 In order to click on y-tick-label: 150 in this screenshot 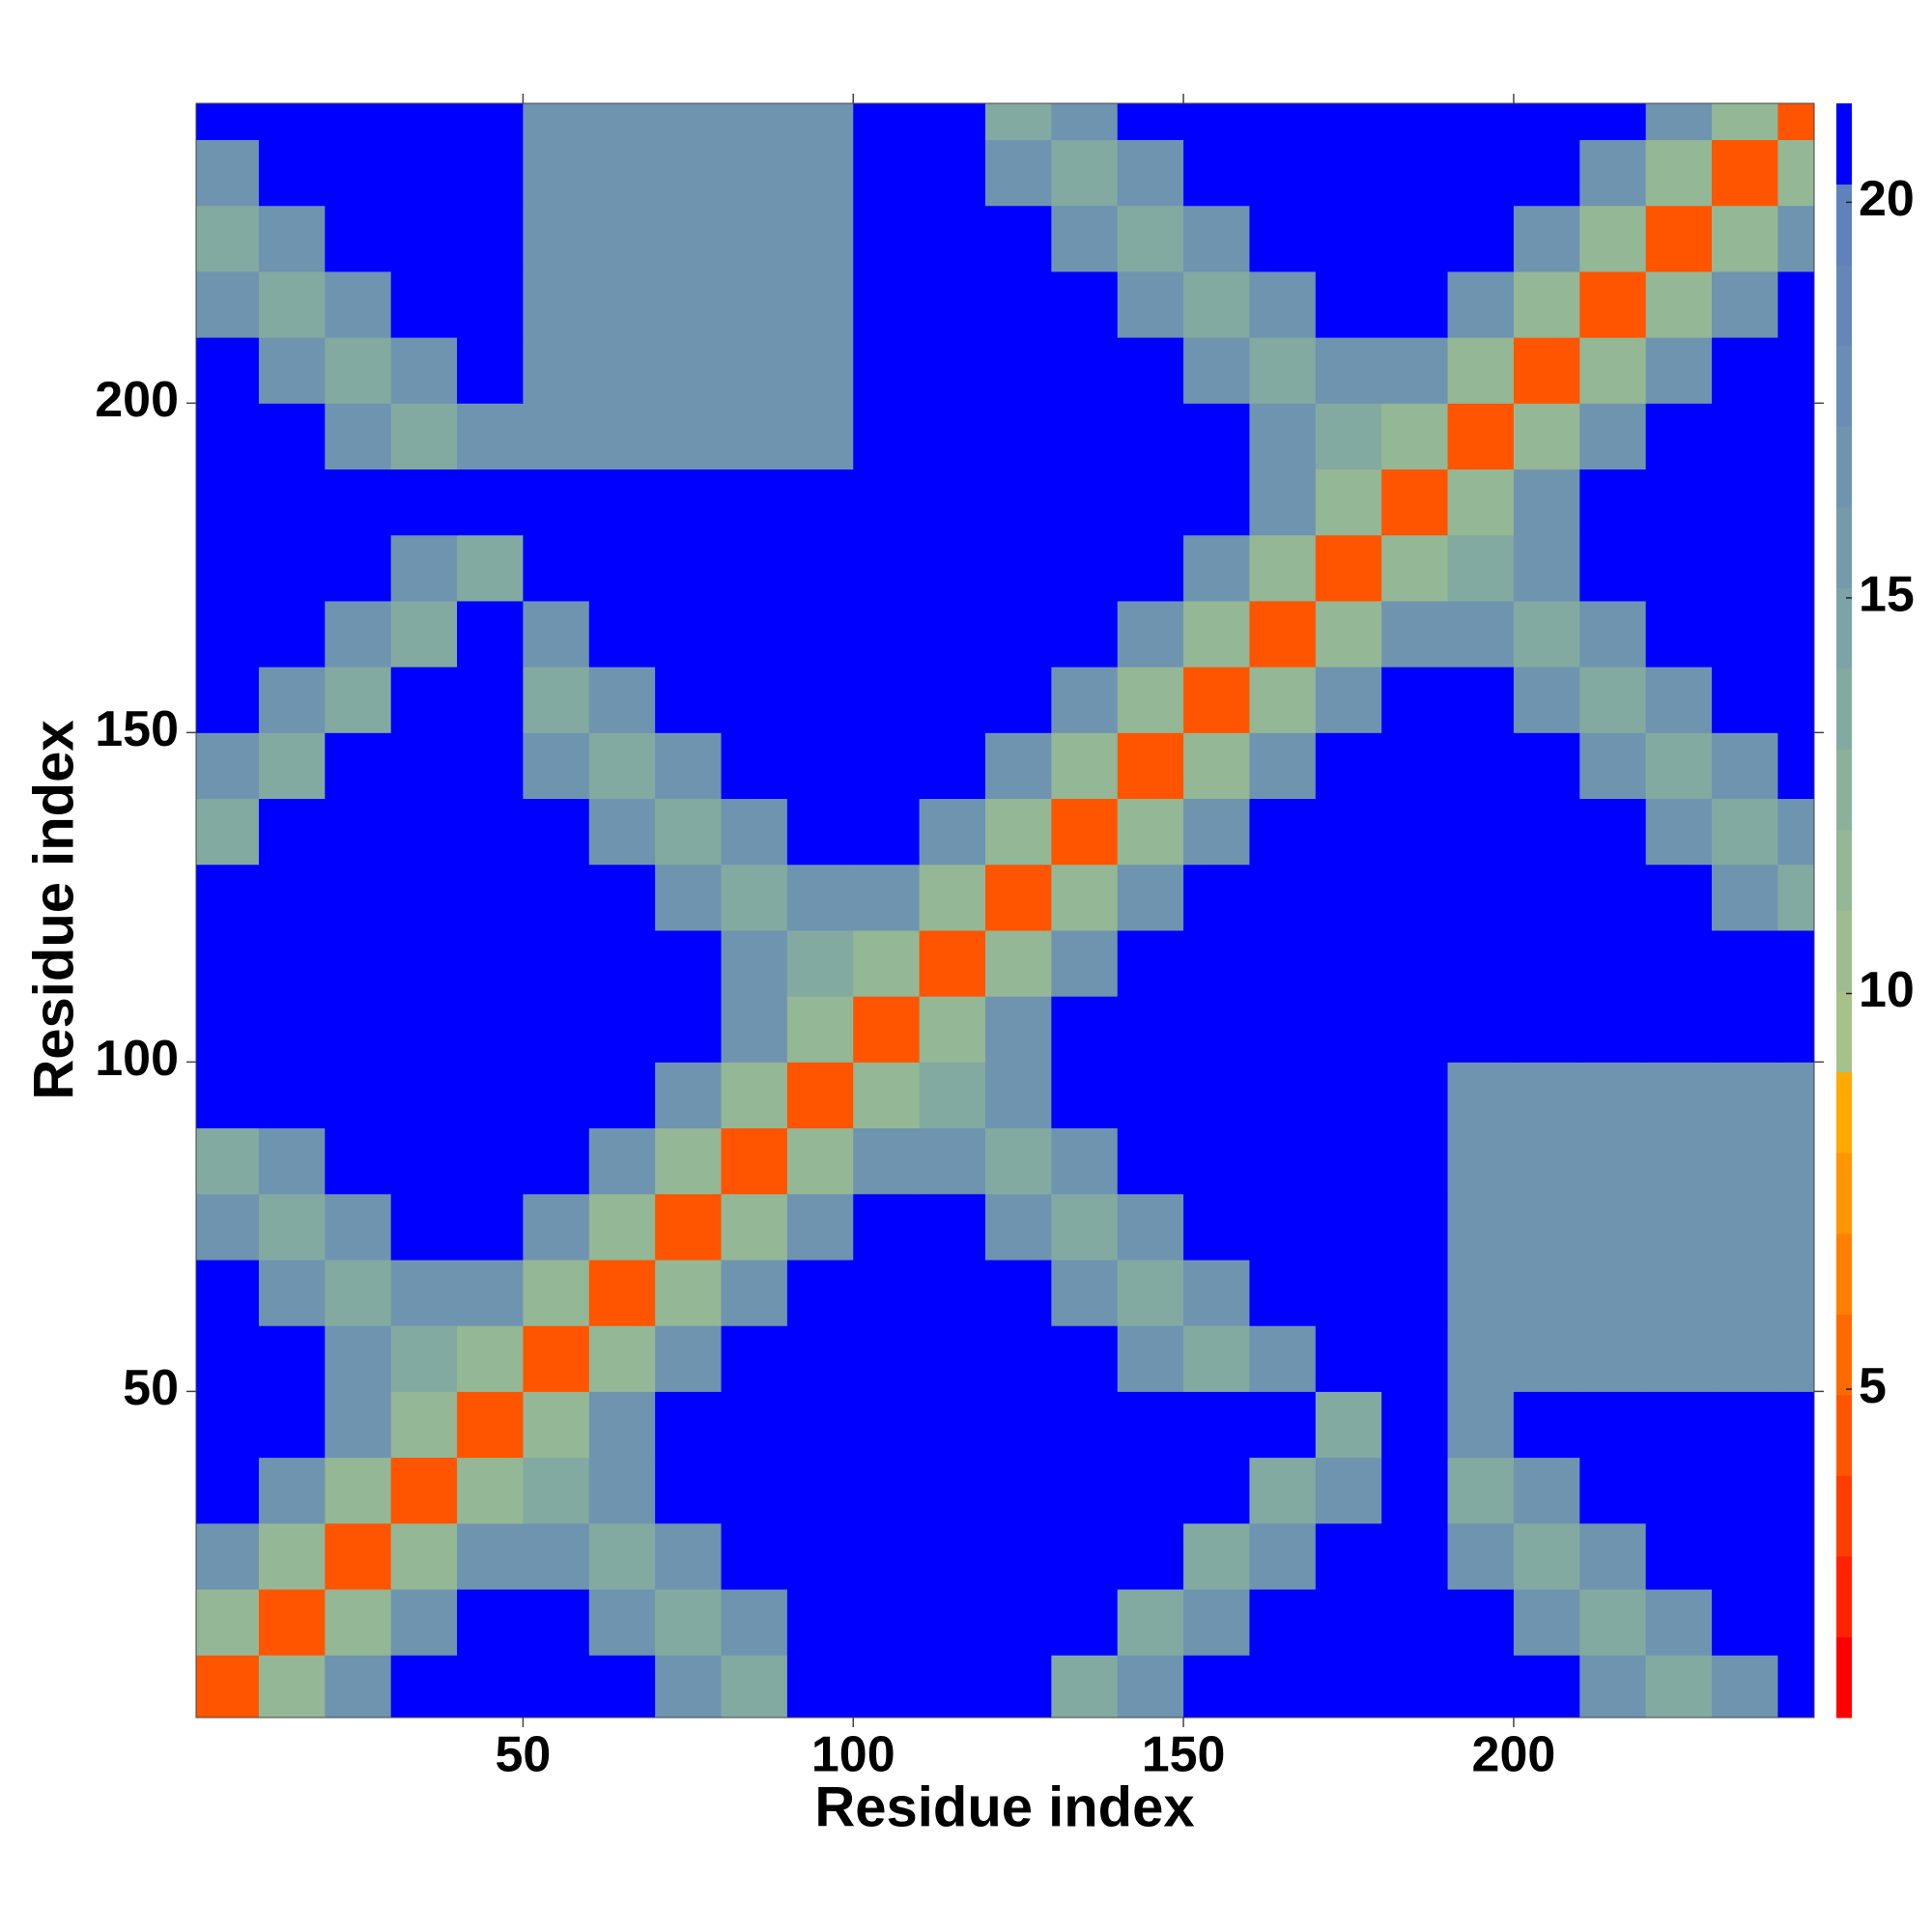, I will do `click(137, 729)`.